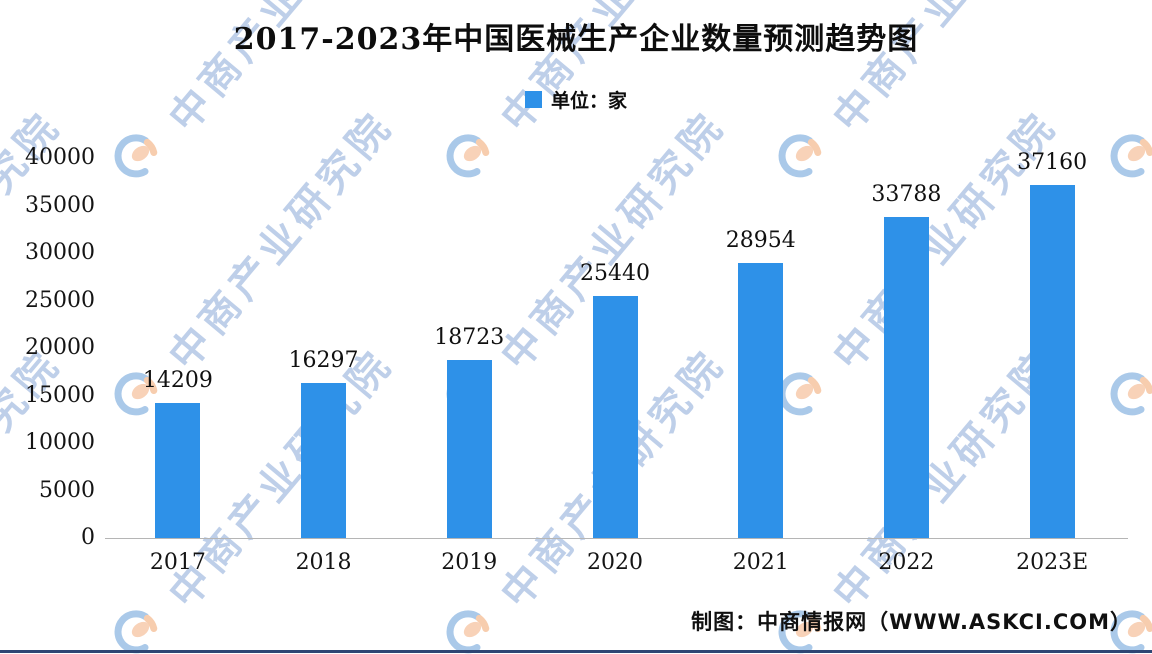 The height and width of the screenshot is (654, 1152). I want to click on chart-title: 2017-2023年中国医械生产企业数量预测趋势图, so click(576, 39).